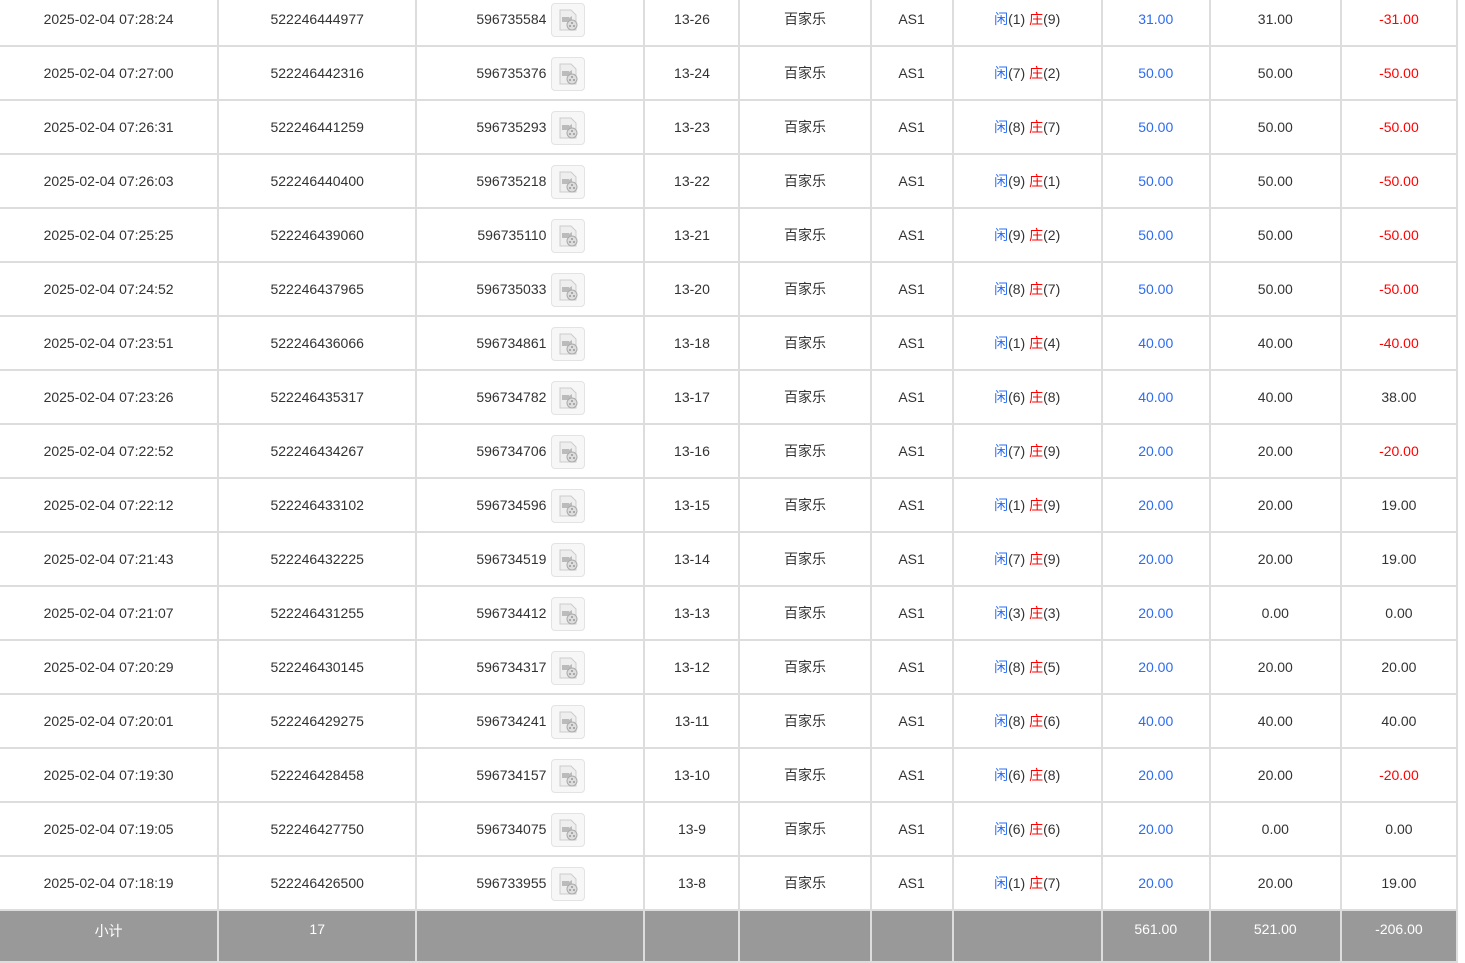 The height and width of the screenshot is (963, 1465). What do you see at coordinates (511, 505) in the screenshot?
I see `game-id: 596734596` at bounding box center [511, 505].